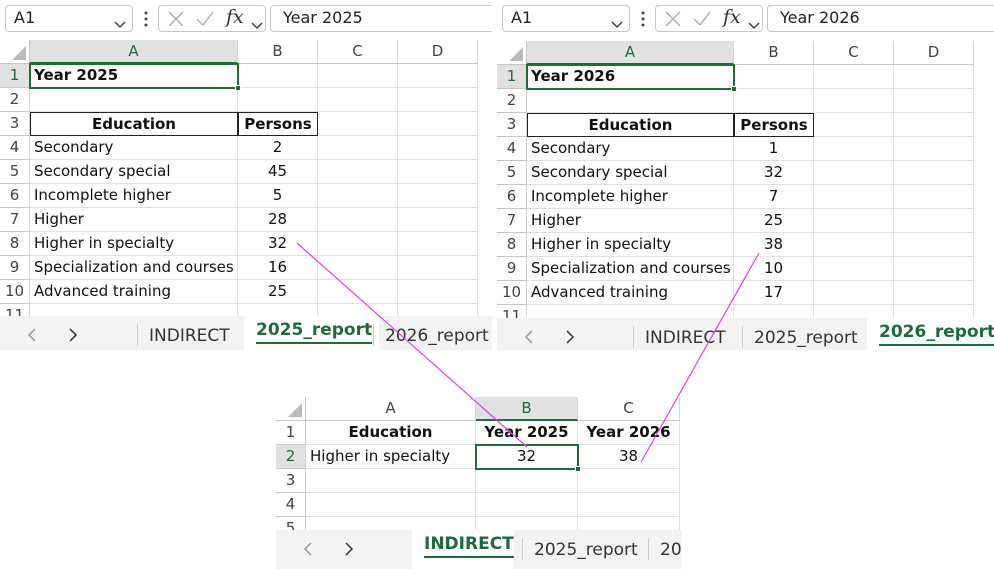 The width and height of the screenshot is (994, 569). Describe the element at coordinates (278, 196) in the screenshot. I see `cell-text: 5` at that location.